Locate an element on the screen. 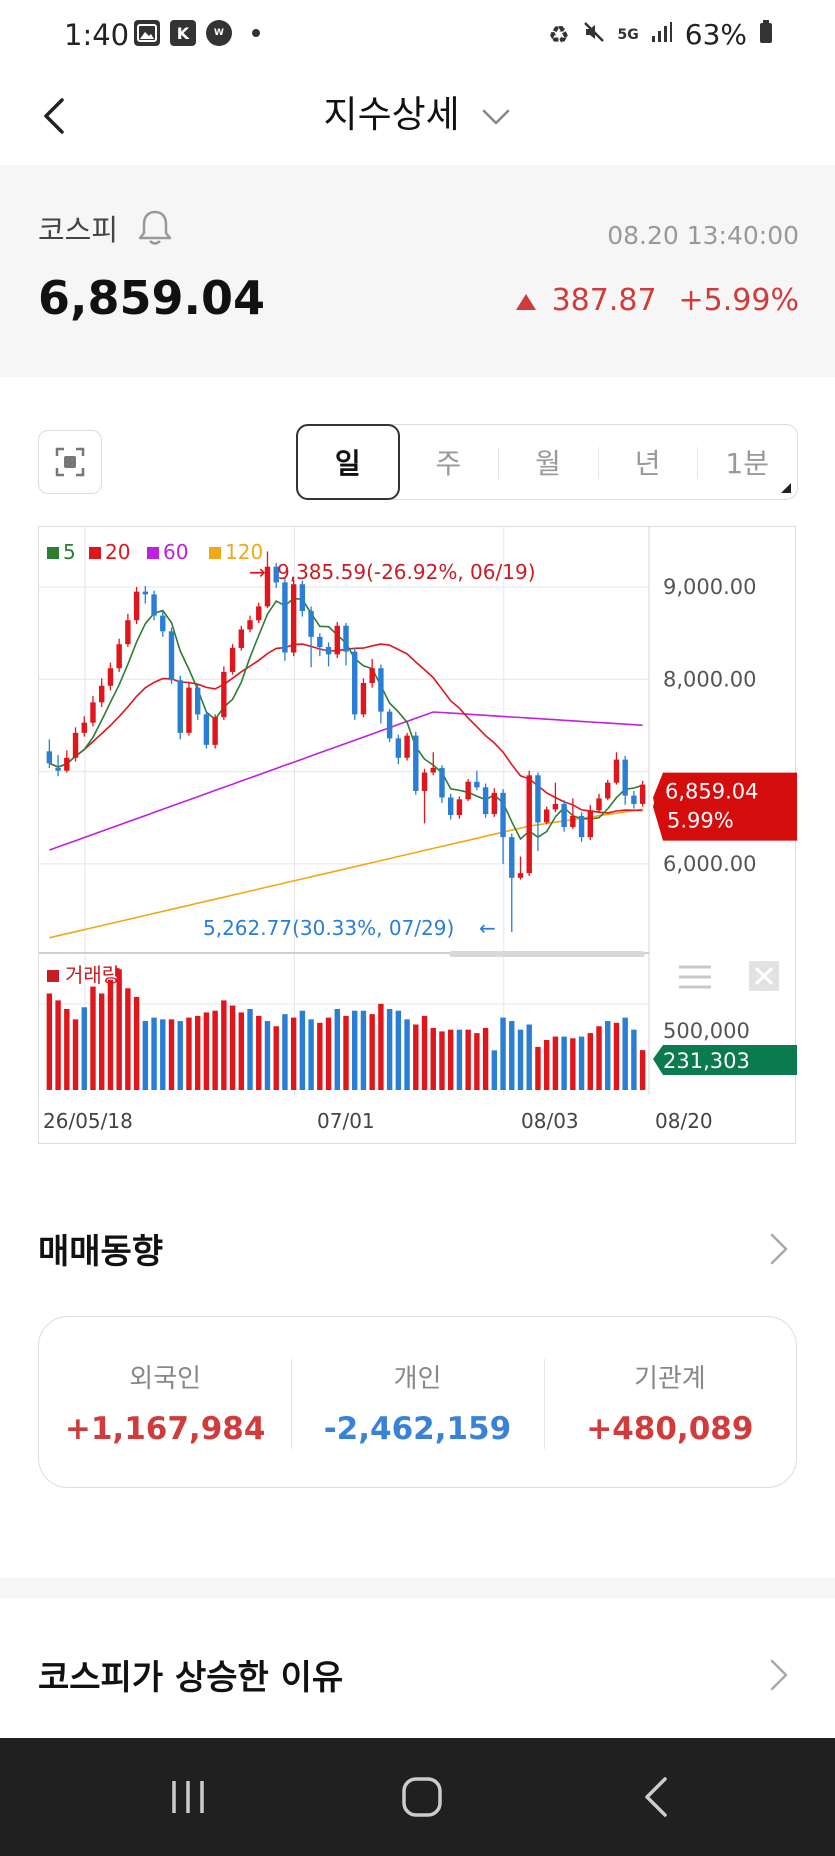 This screenshot has width=835, height=1856. page-title: 지수상세 is located at coordinates (391, 114).